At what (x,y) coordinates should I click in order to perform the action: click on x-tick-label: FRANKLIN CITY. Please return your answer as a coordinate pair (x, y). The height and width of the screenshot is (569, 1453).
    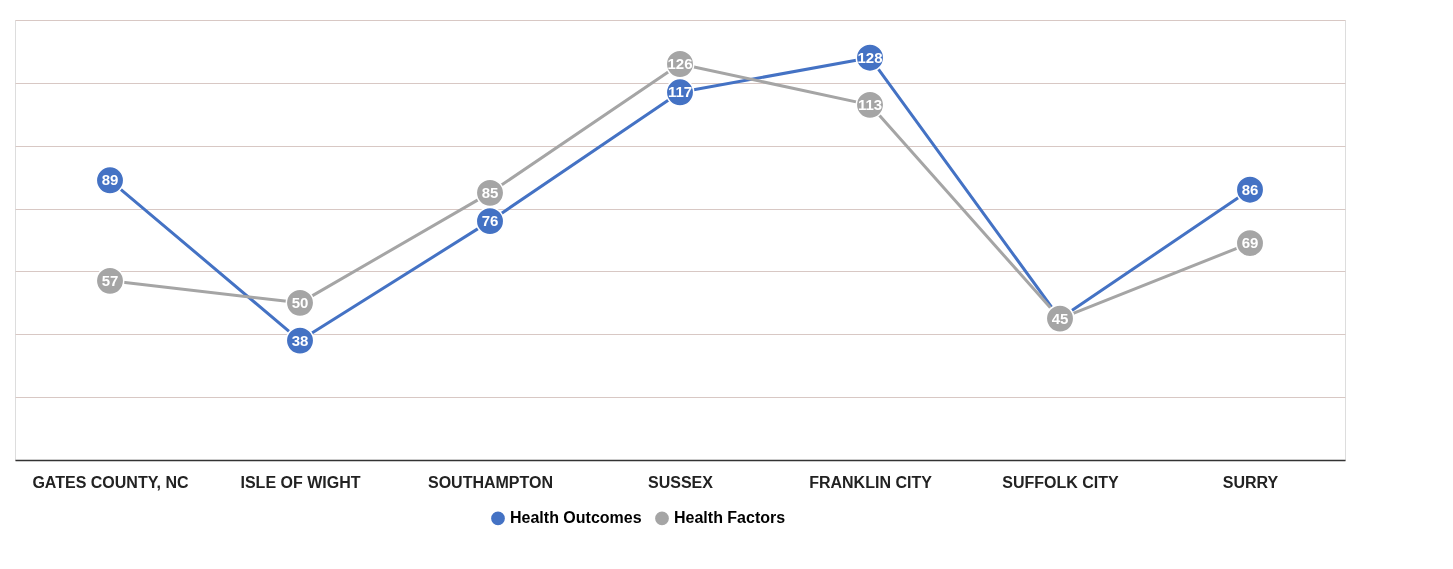
    Looking at the image, I should click on (871, 482).